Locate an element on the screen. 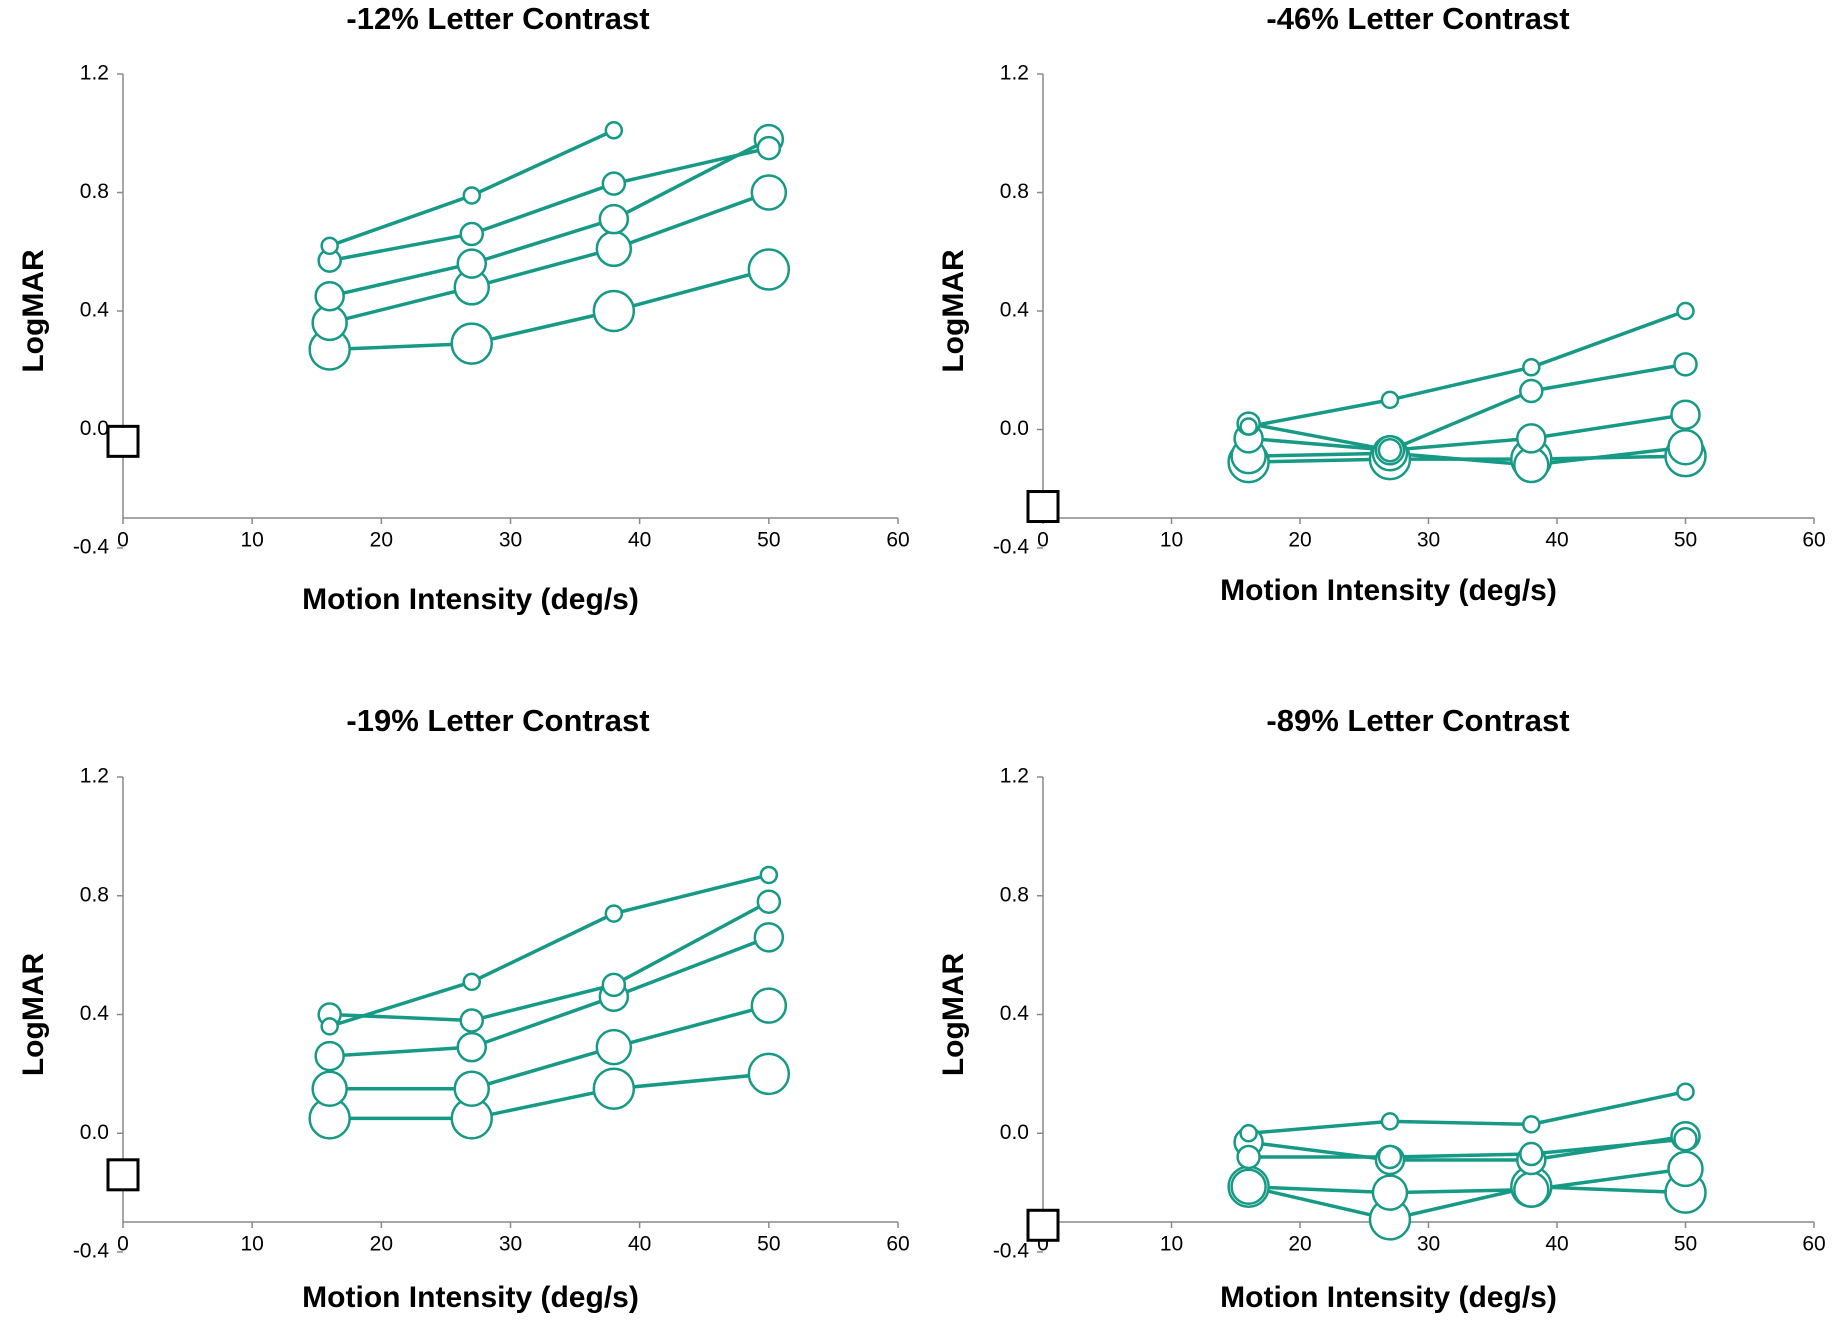 The width and height of the screenshot is (1837, 1323). chart-title: -89% Letter Contrast is located at coordinates (1417, 720).